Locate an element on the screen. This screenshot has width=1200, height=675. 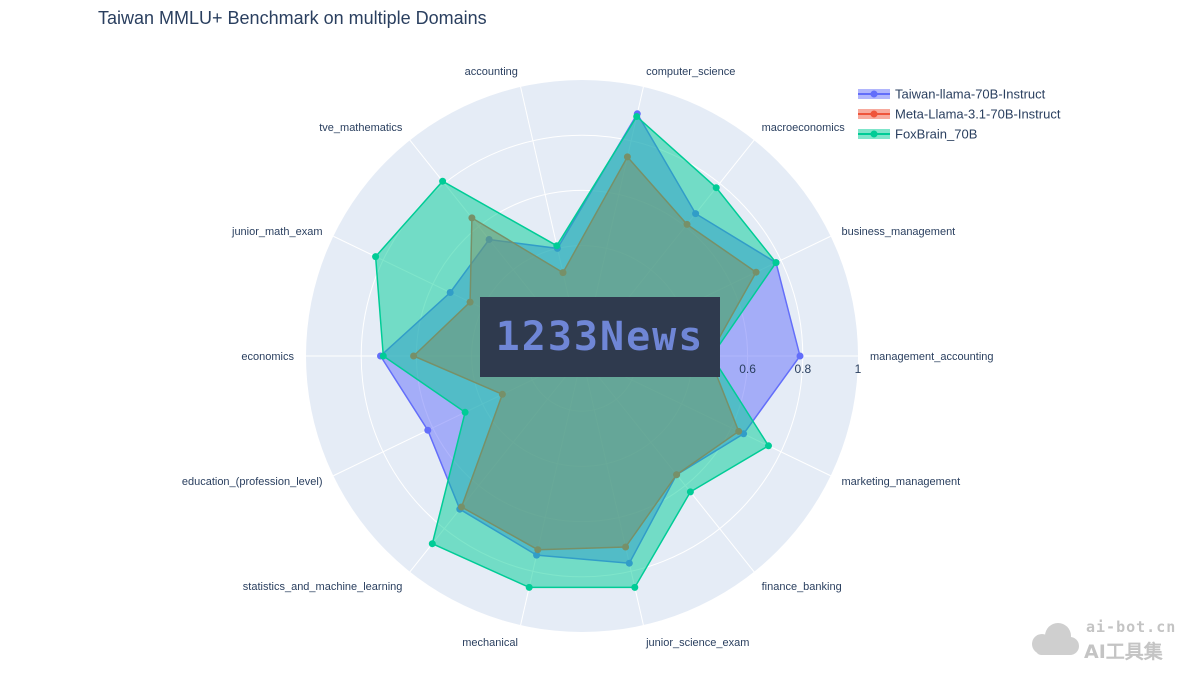
axis-label-computer_science: computer_science is located at coordinates (690, 72).